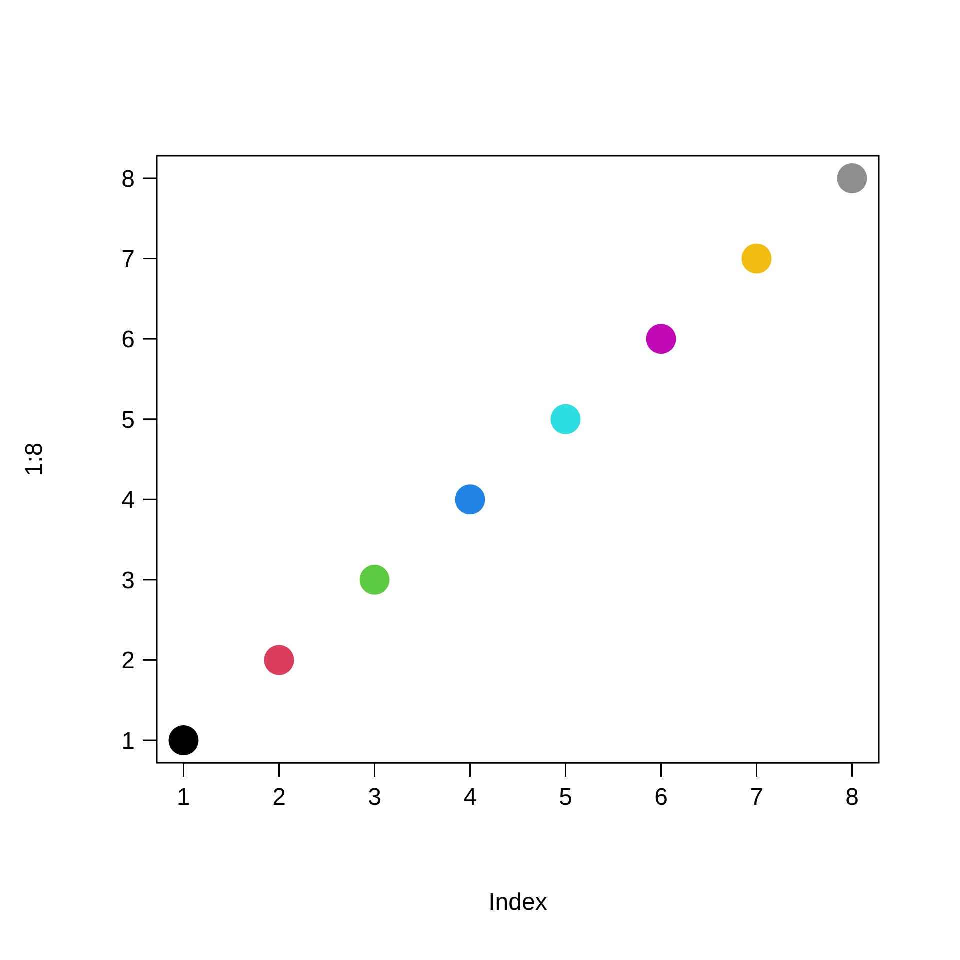  I want to click on x-tick-label: 5, so click(565, 797).